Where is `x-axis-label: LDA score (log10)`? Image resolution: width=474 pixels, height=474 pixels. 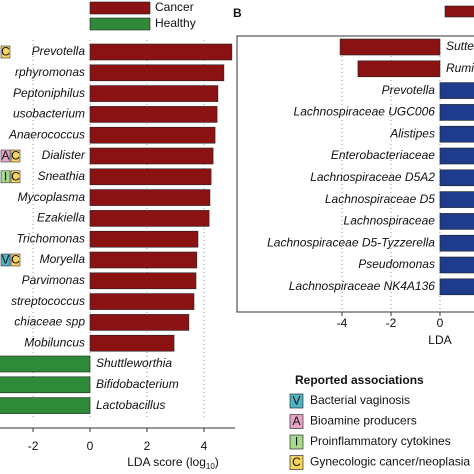 x-axis-label: LDA score (log10) is located at coordinates (173, 463).